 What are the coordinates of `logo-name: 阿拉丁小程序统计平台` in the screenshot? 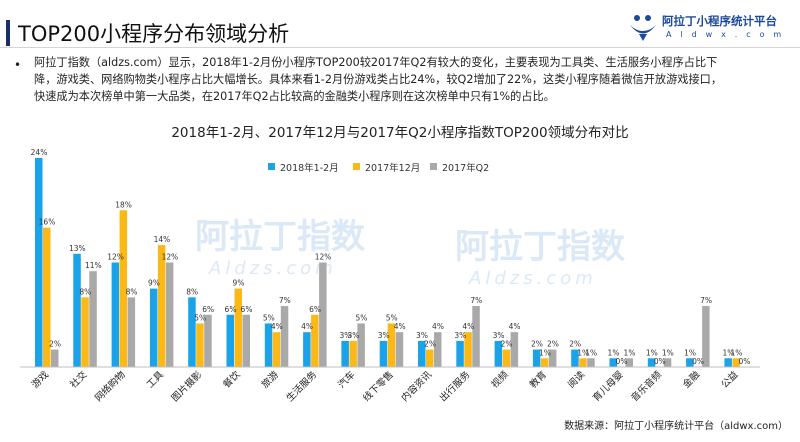 It's located at (719, 21).